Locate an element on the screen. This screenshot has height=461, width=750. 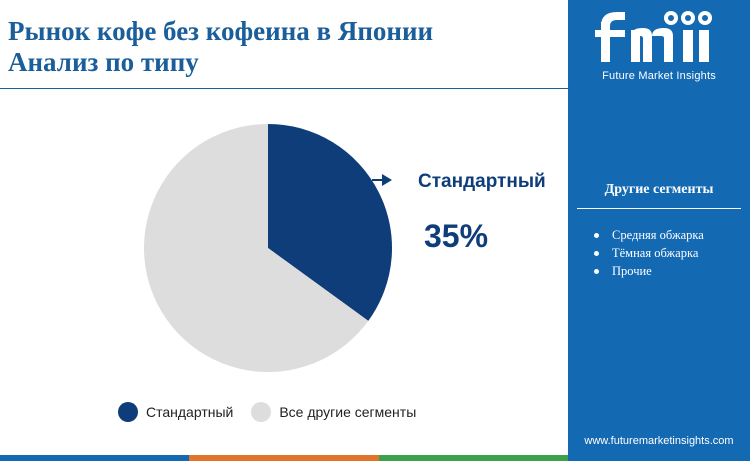
website-url: www.futuremarketinsights.com is located at coordinates (659, 441).